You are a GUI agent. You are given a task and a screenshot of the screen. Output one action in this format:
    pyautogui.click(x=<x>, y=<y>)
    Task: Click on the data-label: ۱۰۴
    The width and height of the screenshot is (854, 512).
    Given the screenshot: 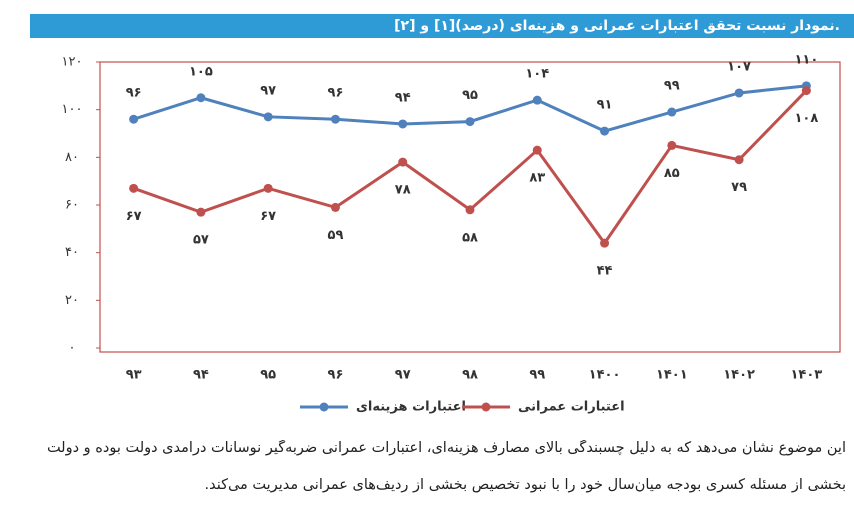 What is the action you would take?
    pyautogui.click(x=537, y=74)
    